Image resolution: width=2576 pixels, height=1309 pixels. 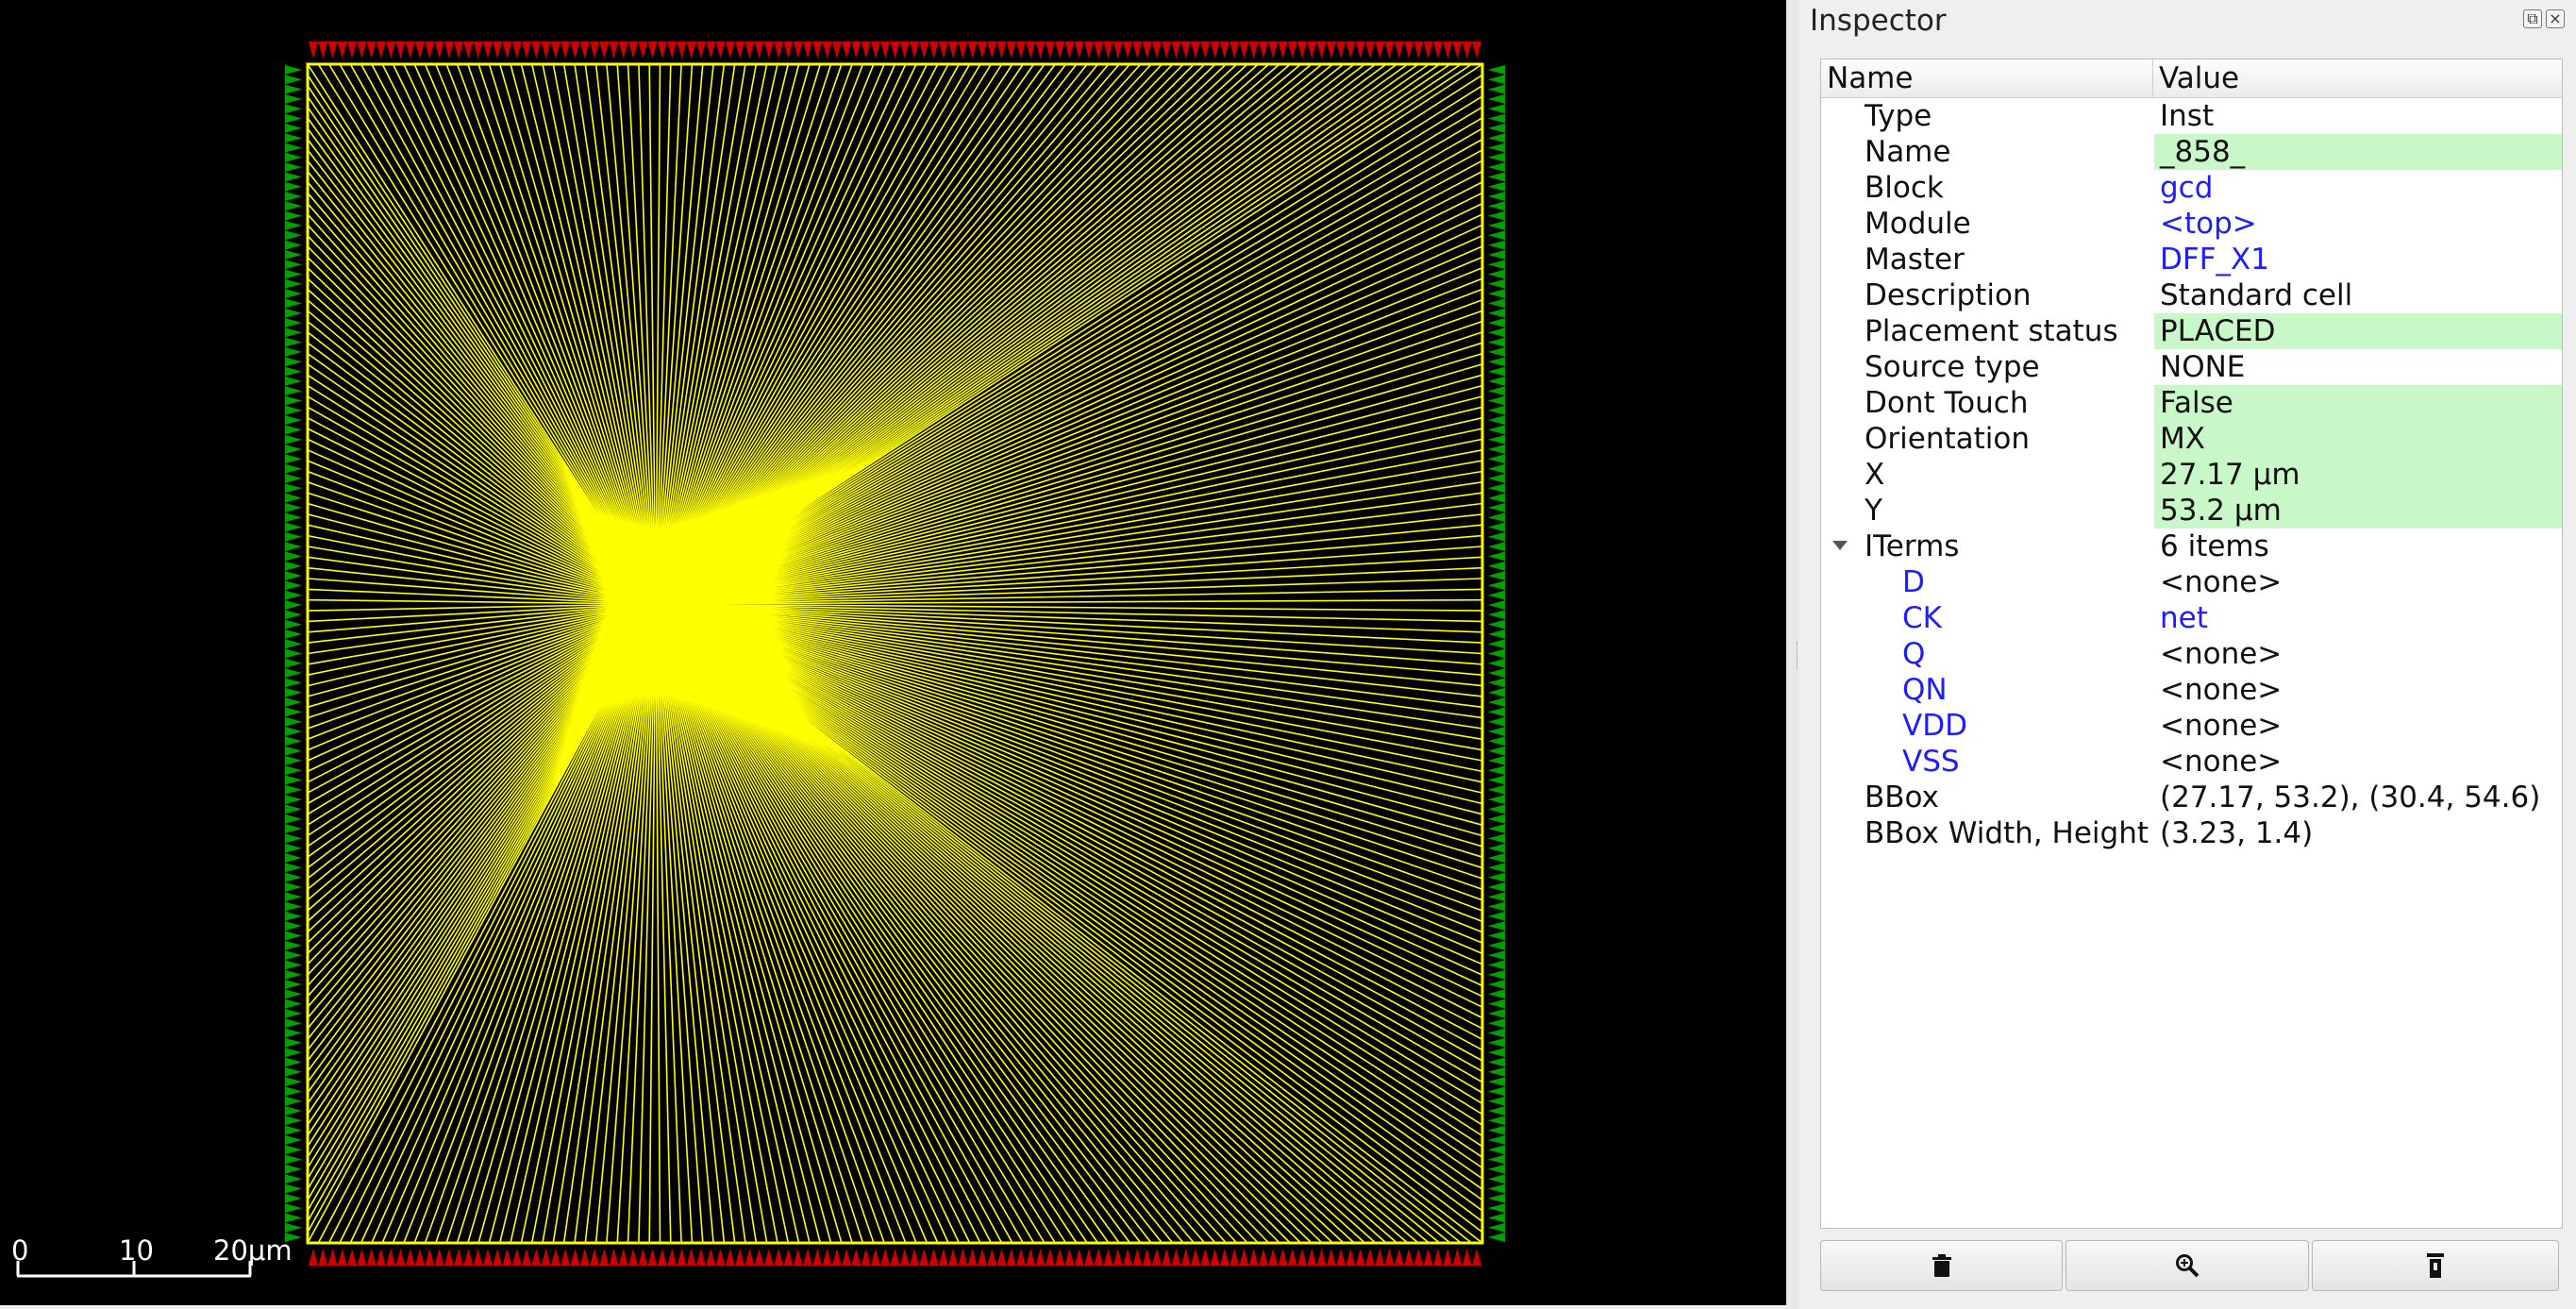 What do you see at coordinates (2214, 546) in the screenshot?
I see `property-value: 6 items` at bounding box center [2214, 546].